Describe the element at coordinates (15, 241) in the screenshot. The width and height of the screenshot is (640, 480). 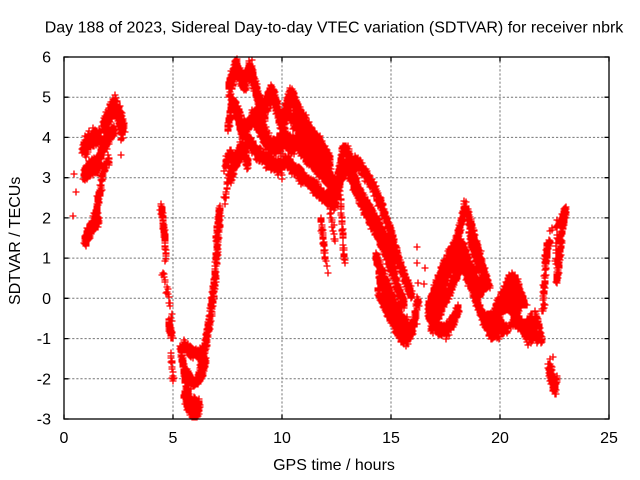
I see `svg-text: SDTVAR / TECUs` at that location.